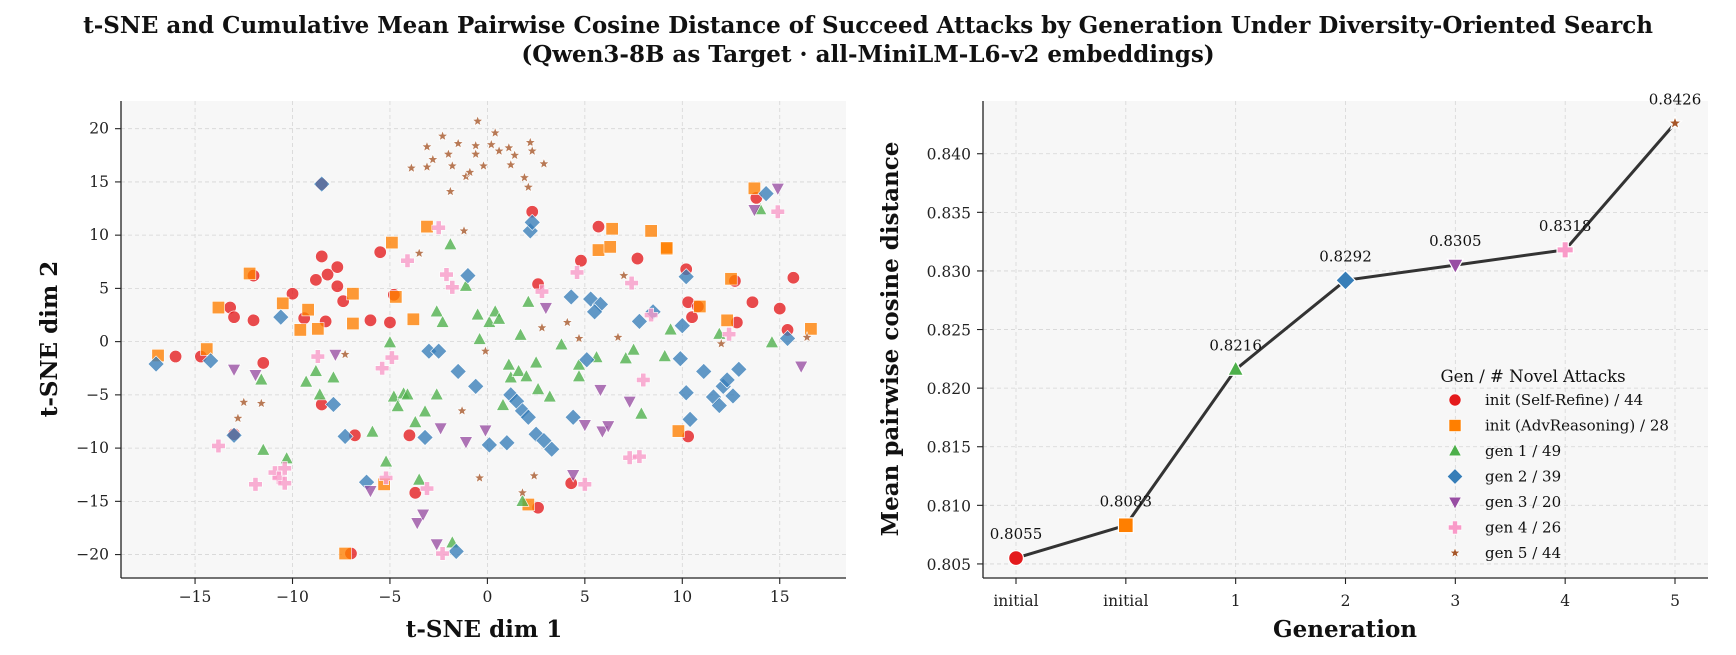 The image size is (1736, 655). Describe the element at coordinates (1336, 594) in the screenshot. I see `line-x-ticks: initial initial 1 2 3 4 5` at that location.